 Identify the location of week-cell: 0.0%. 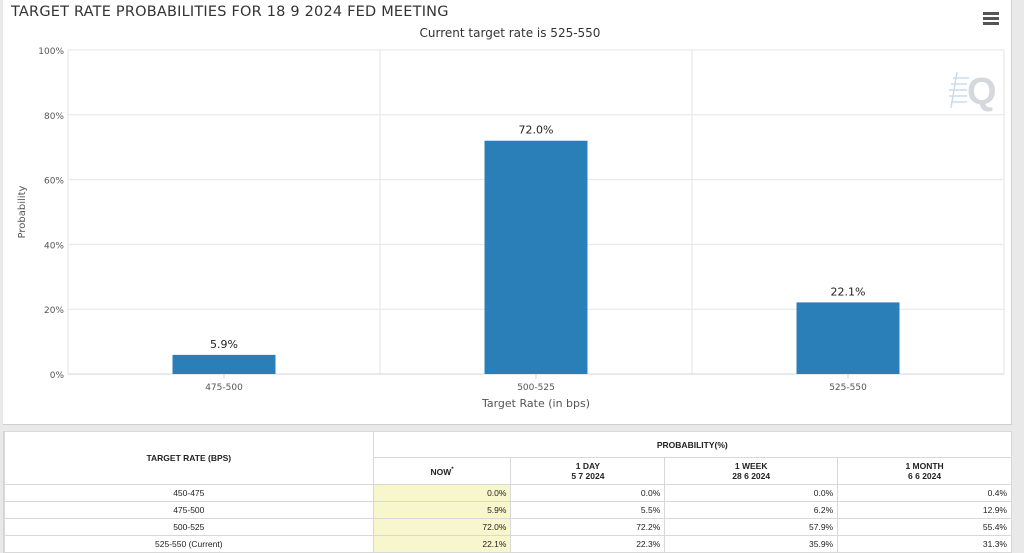
(751, 493).